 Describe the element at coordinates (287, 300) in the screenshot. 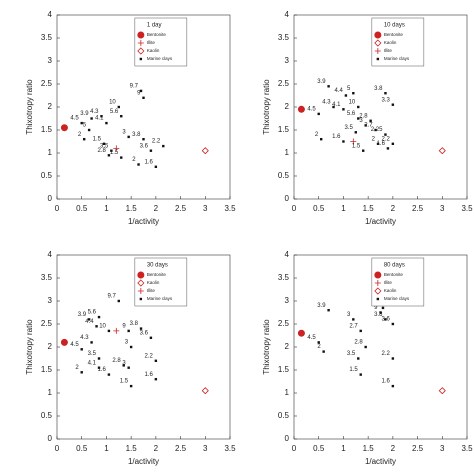

I see `y-tick-label: 3` at that location.